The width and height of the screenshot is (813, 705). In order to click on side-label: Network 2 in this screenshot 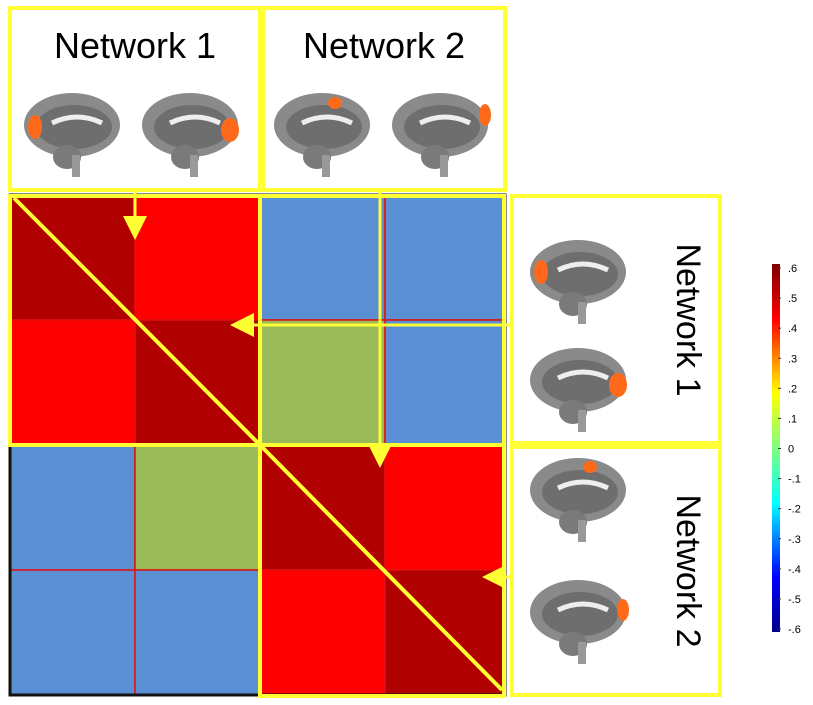, I will do `click(688, 570)`.